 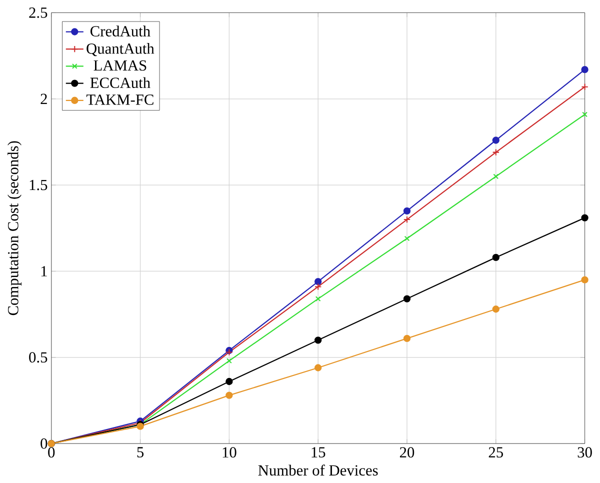 I want to click on y-tick-label: 0.5, so click(x=38, y=357).